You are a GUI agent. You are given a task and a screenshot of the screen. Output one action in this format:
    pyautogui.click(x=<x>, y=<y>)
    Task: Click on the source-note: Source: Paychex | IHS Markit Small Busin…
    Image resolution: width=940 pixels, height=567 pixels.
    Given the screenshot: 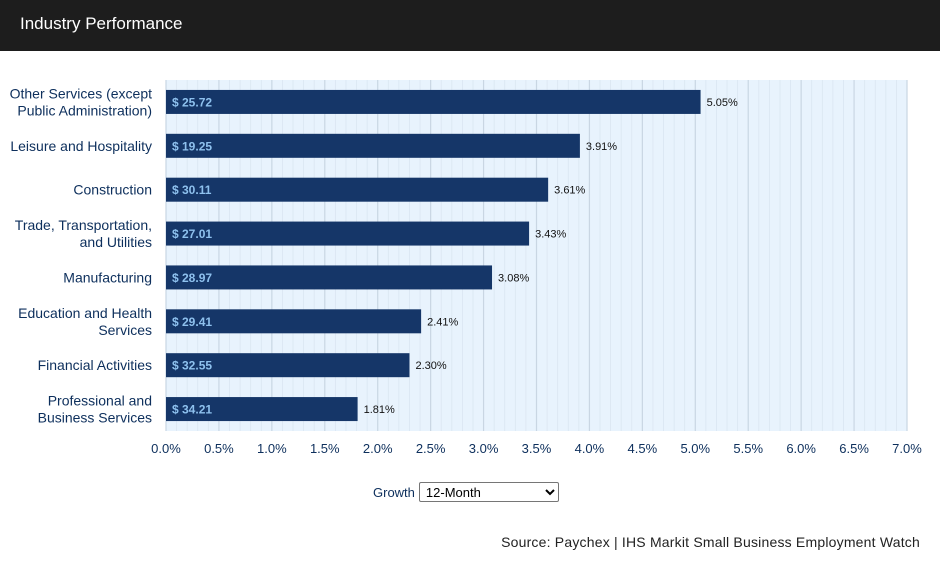 What is the action you would take?
    pyautogui.click(x=710, y=542)
    